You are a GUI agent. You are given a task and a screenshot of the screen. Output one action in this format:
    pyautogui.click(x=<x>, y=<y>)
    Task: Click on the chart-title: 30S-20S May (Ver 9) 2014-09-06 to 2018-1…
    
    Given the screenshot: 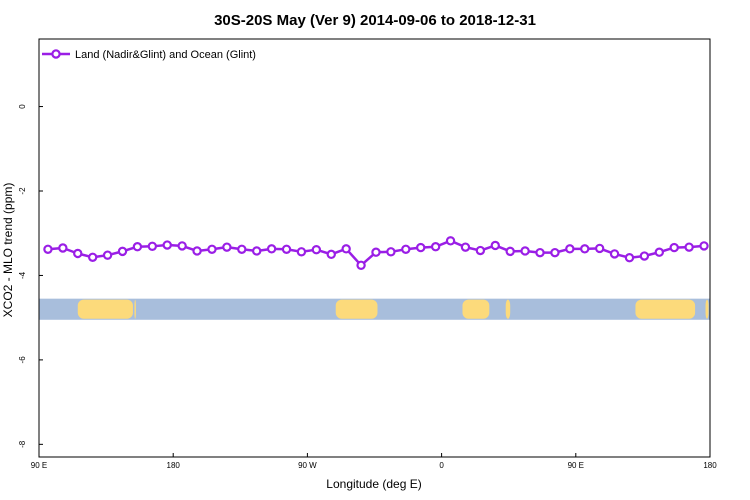 What is the action you would take?
    pyautogui.click(x=375, y=20)
    